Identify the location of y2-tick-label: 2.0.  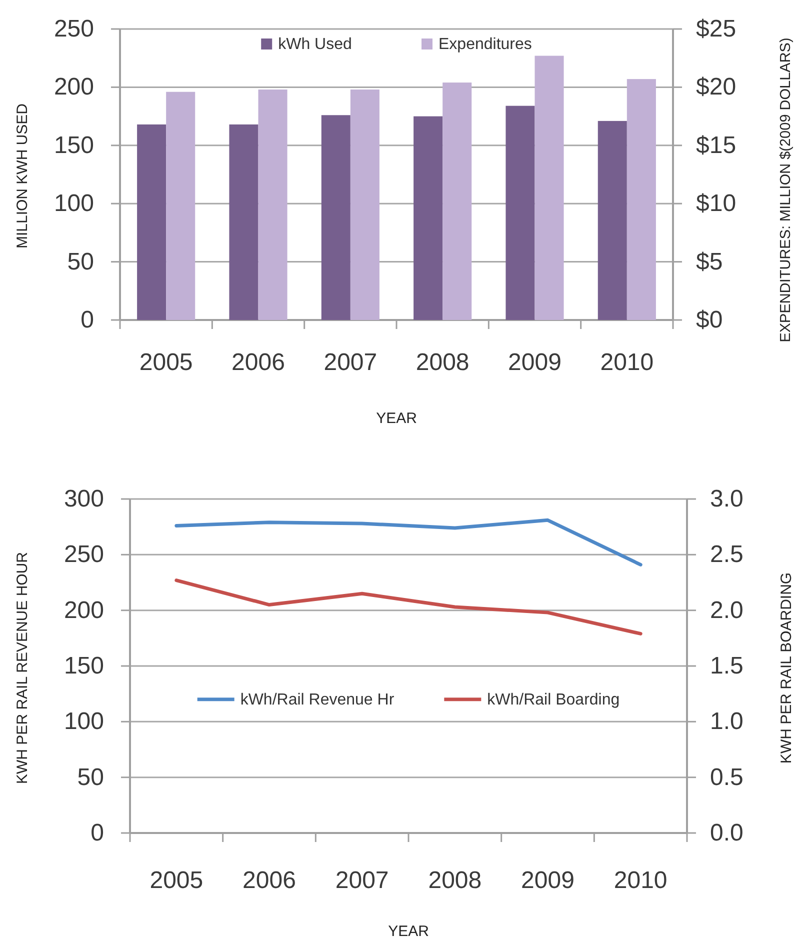
(727, 610).